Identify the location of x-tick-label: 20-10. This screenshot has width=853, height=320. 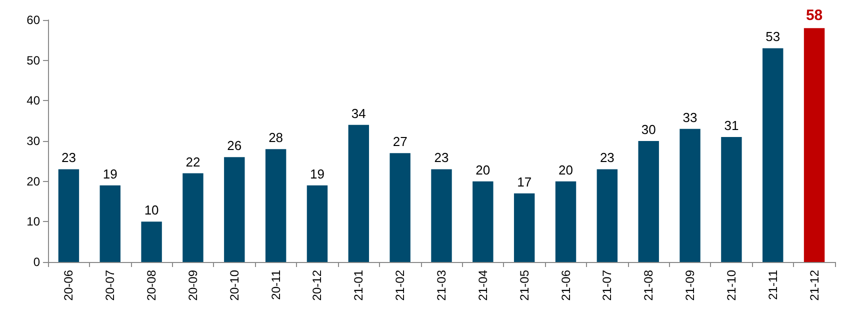
(234, 285).